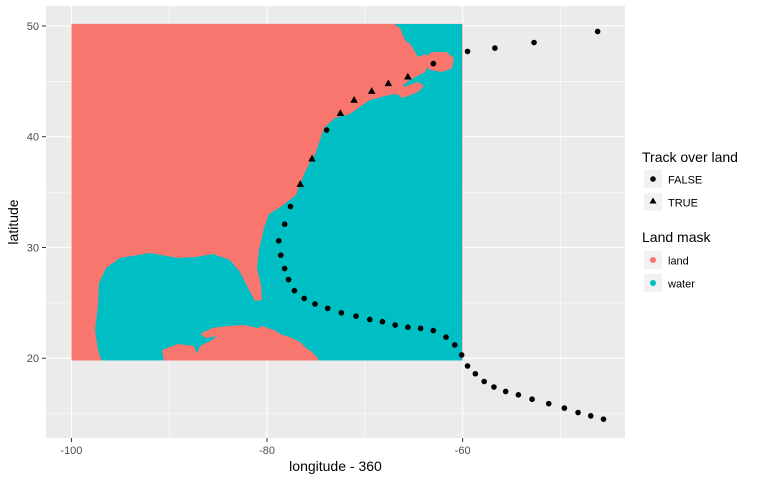 The width and height of the screenshot is (768, 480). Describe the element at coordinates (653, 200) in the screenshot. I see `legend-triangle-icon` at that location.